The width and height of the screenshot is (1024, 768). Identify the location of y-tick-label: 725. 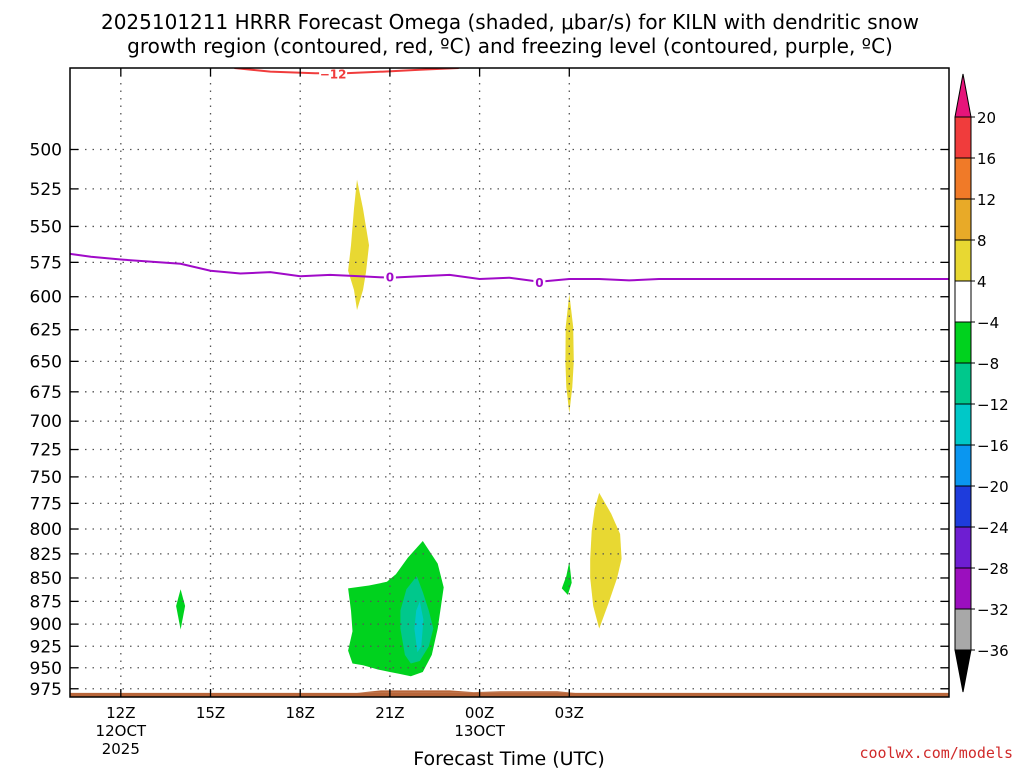
(46, 451).